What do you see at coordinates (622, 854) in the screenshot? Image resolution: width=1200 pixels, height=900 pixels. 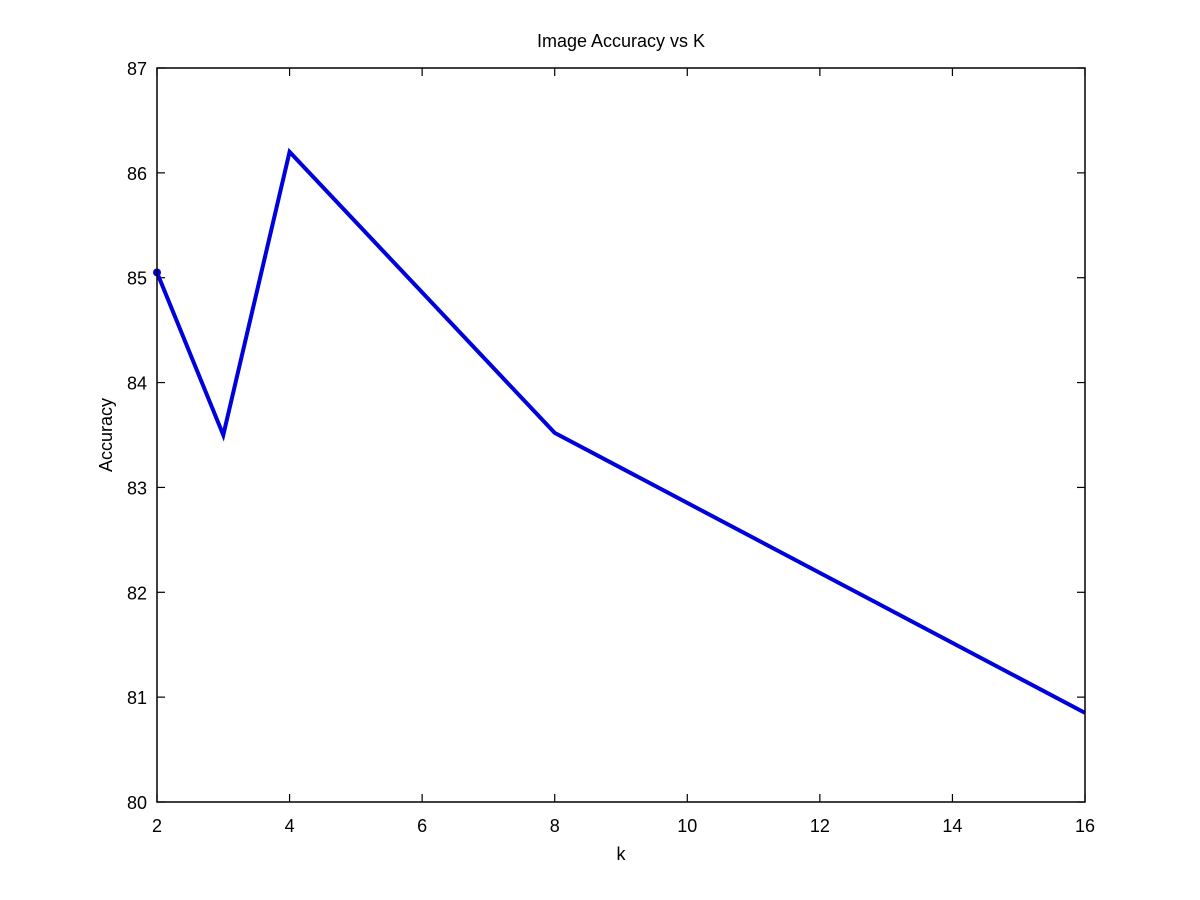 I see `x-axis-label: k` at bounding box center [622, 854].